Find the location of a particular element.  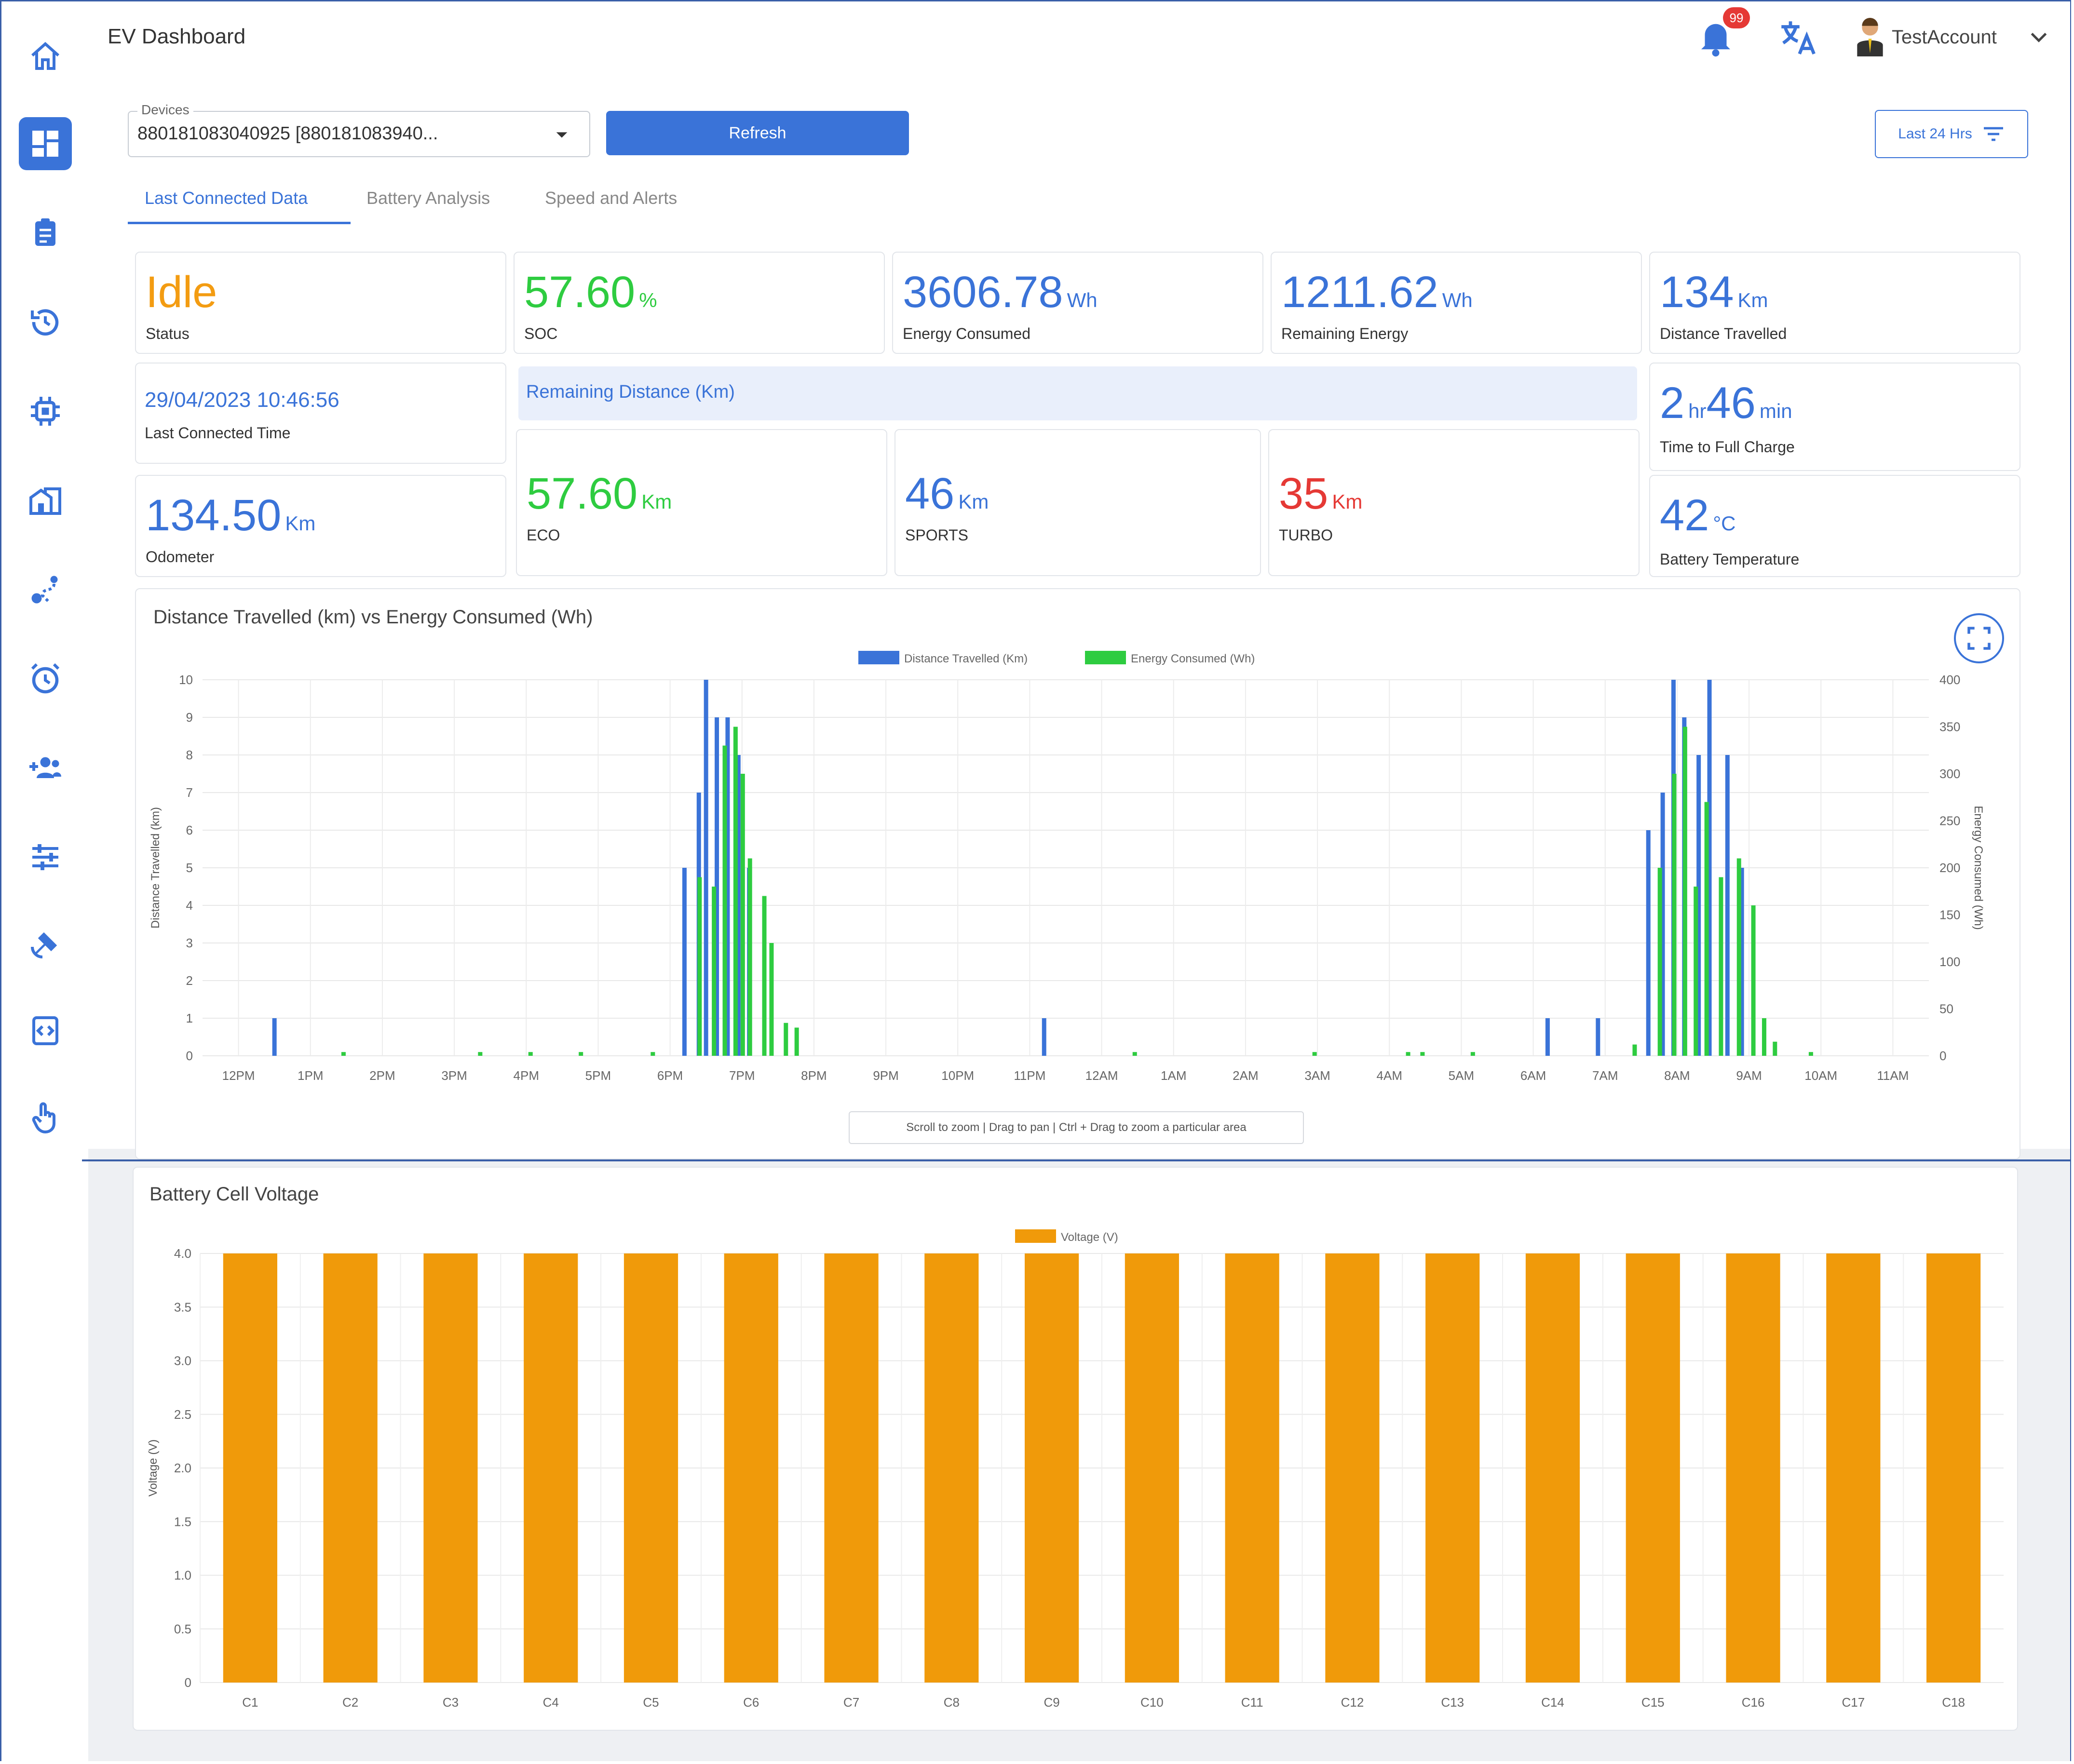

y-tick-label: 7 is located at coordinates (189, 792).